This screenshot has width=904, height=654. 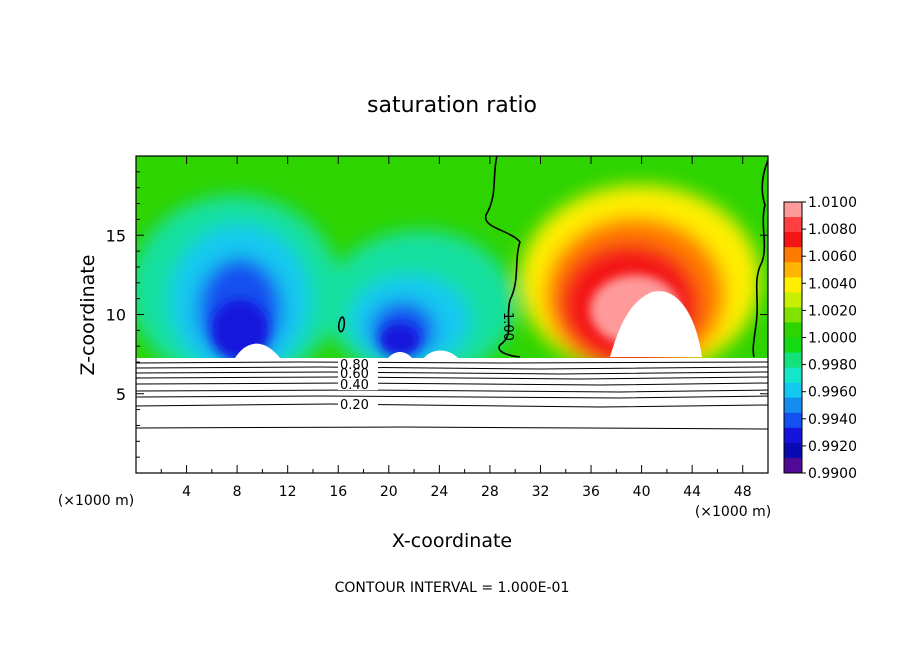 What do you see at coordinates (452, 397) in the screenshot?
I see `contour-line-0.30` at bounding box center [452, 397].